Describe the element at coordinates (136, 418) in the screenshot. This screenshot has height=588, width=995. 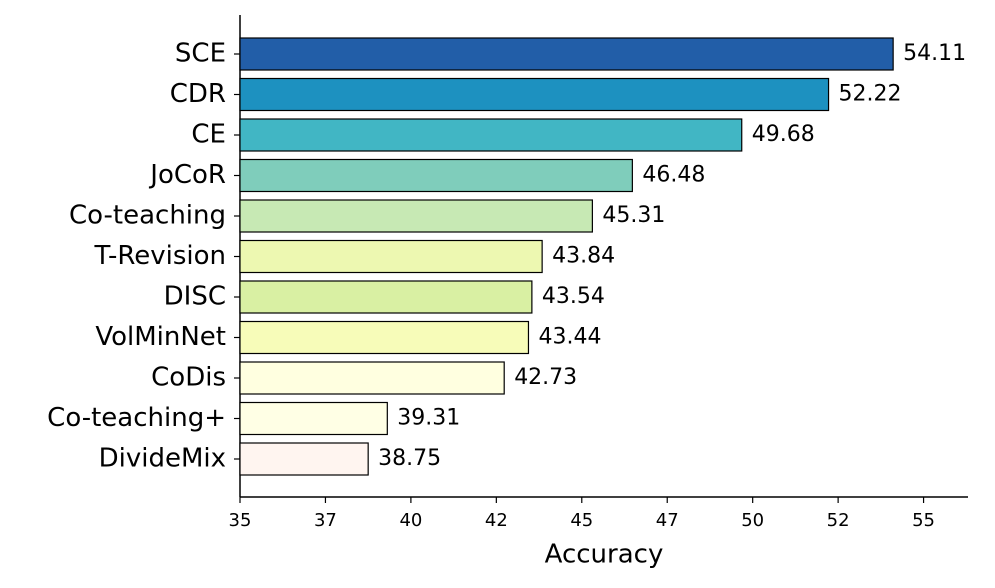
I see `y-tick-label: Co-teaching+` at that location.